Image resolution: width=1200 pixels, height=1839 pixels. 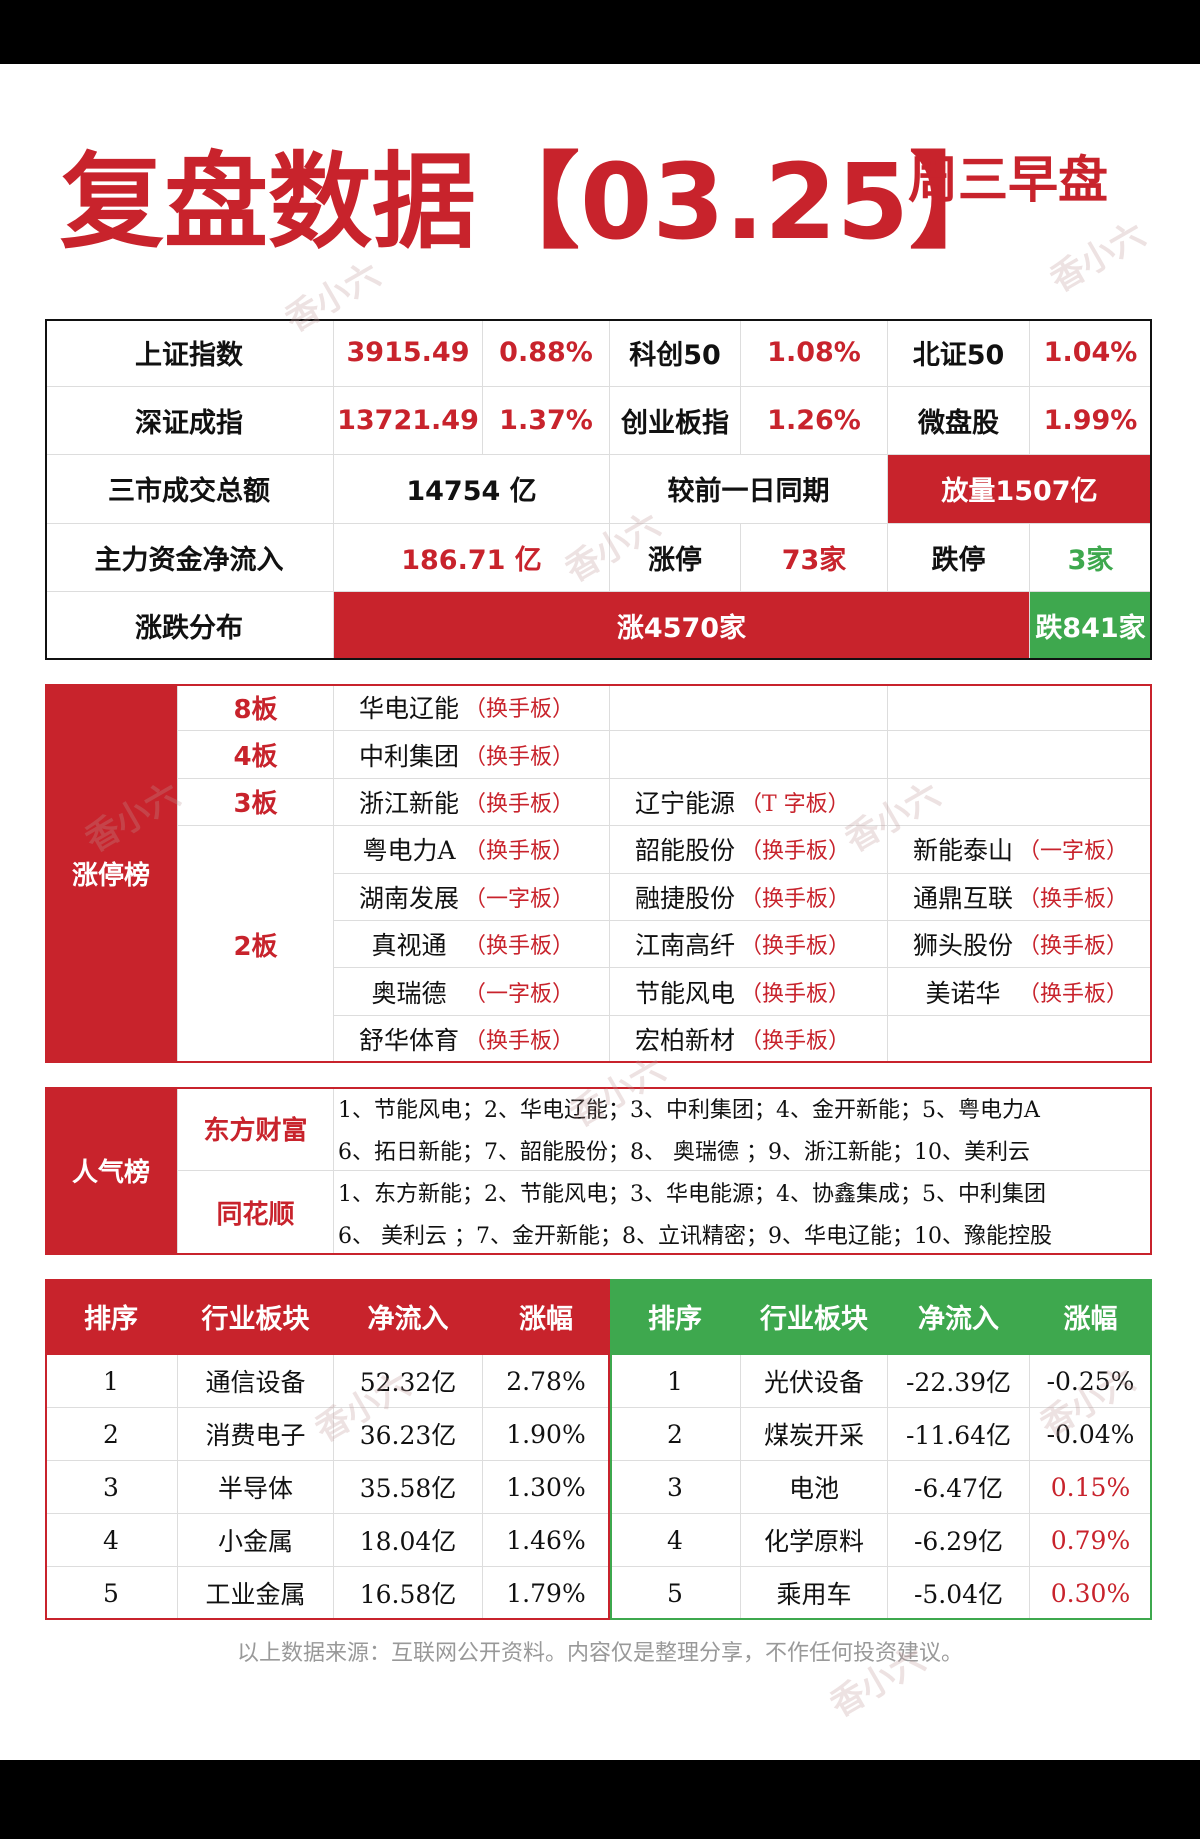 I want to click on index-cell: 科创50, so click(x=675, y=353).